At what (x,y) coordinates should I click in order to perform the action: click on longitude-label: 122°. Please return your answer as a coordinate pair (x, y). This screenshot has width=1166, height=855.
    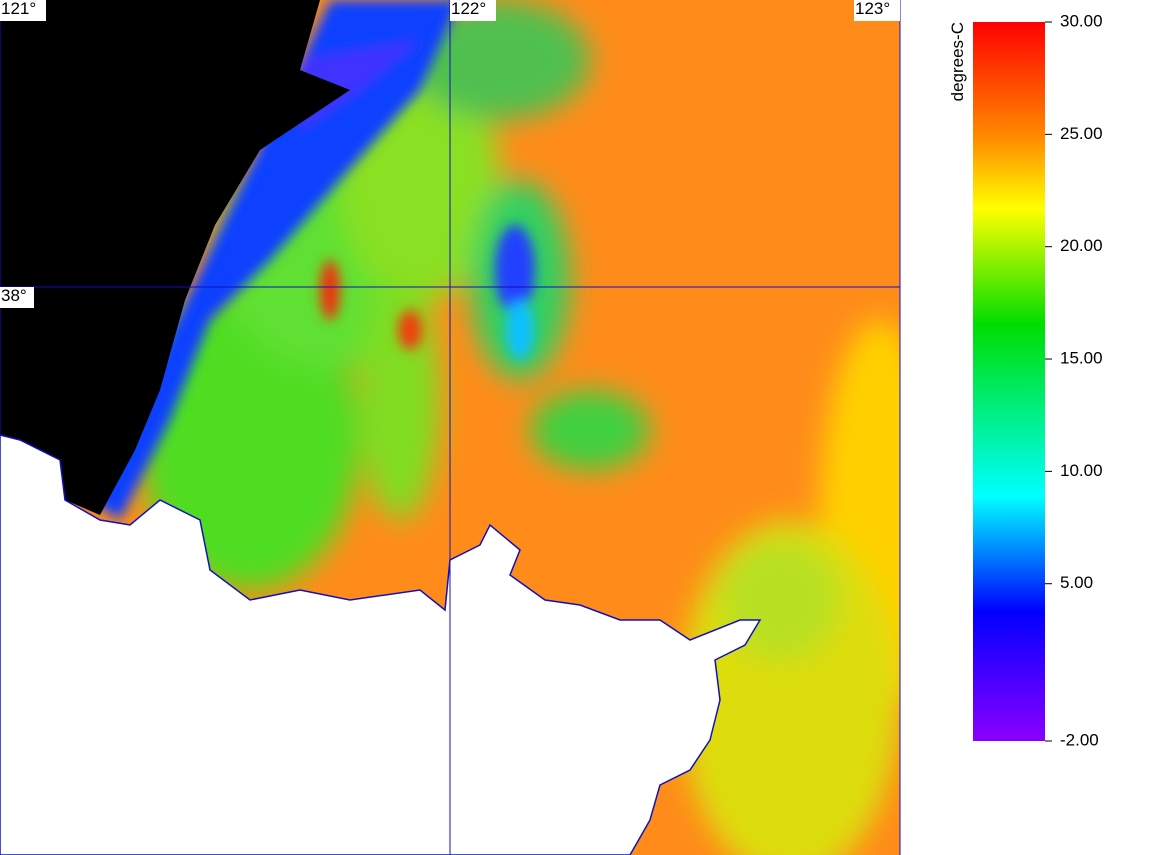
    Looking at the image, I should click on (468, 9).